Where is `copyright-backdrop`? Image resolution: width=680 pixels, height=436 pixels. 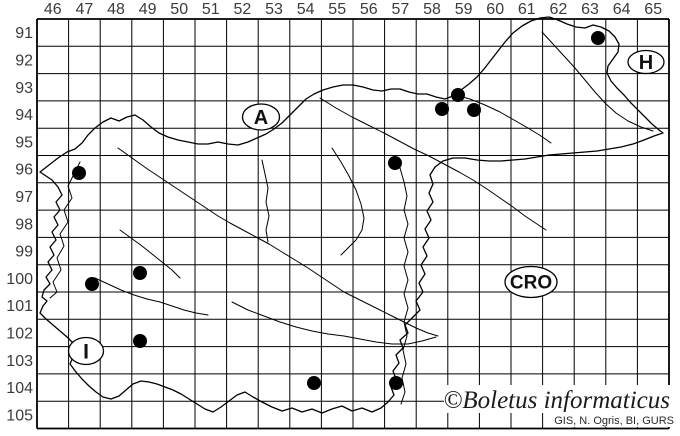
copyright-backdrop is located at coordinates (559, 399).